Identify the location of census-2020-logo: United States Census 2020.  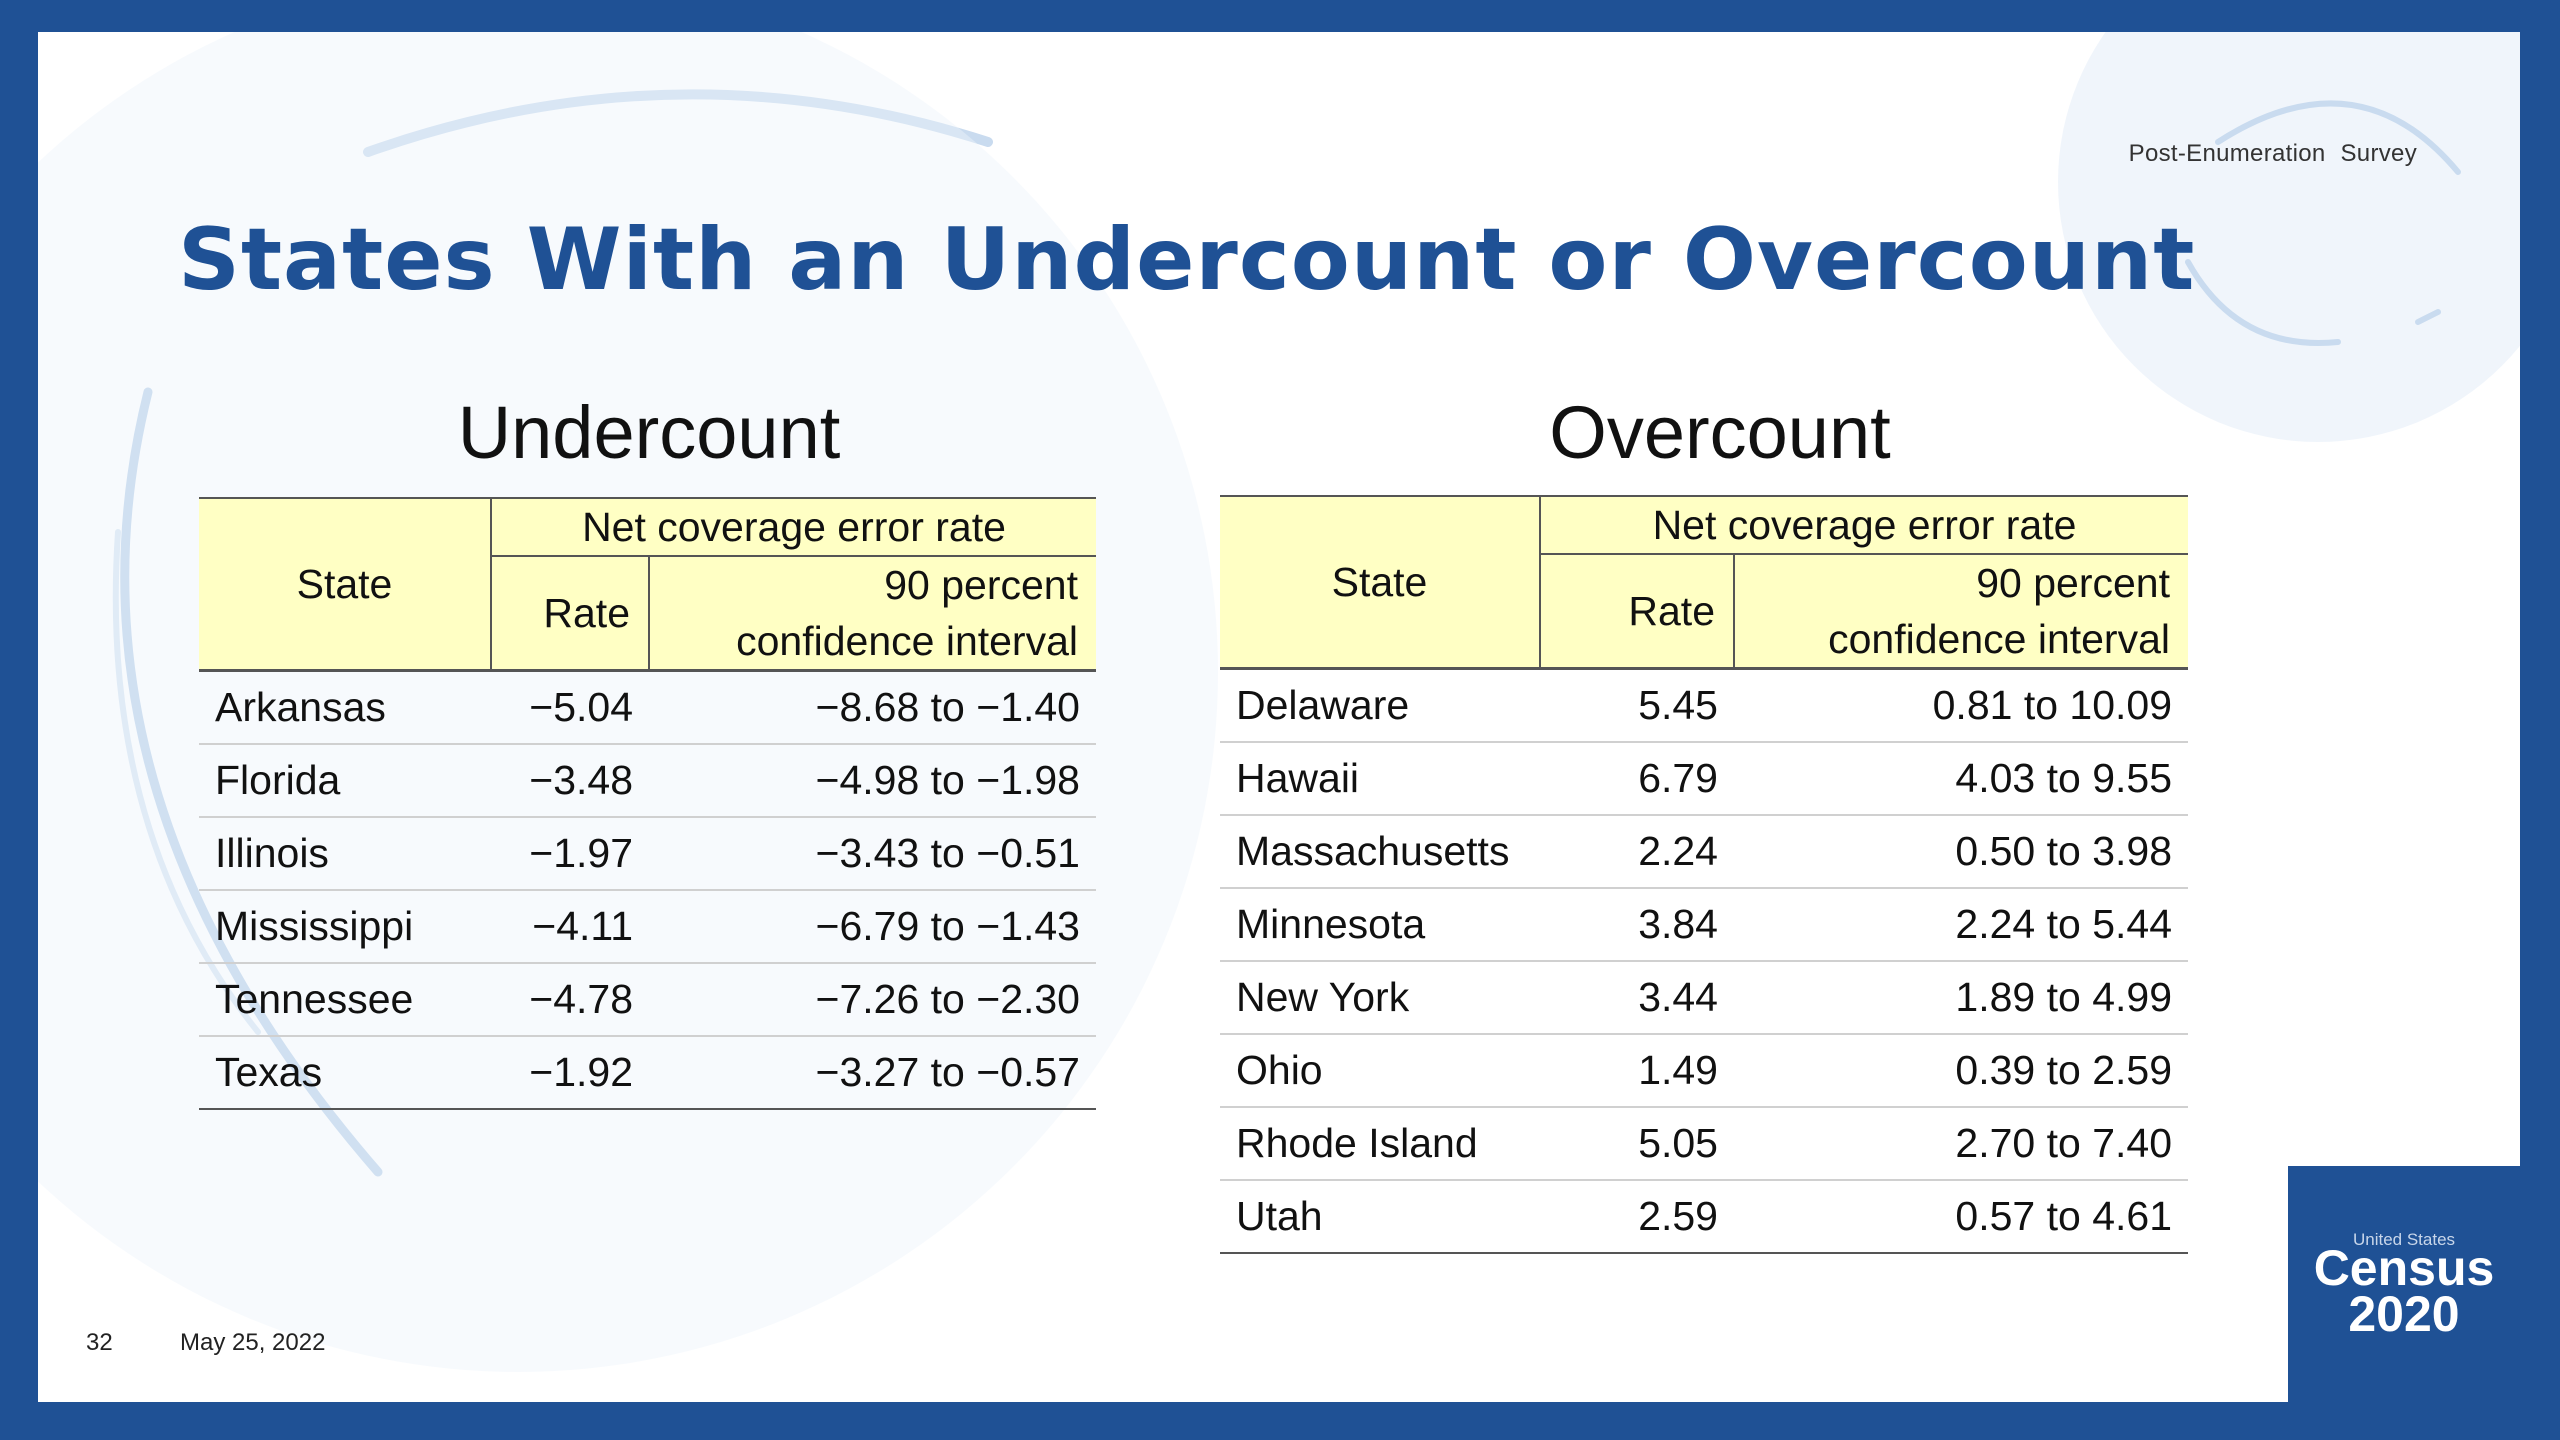
(2404, 1284).